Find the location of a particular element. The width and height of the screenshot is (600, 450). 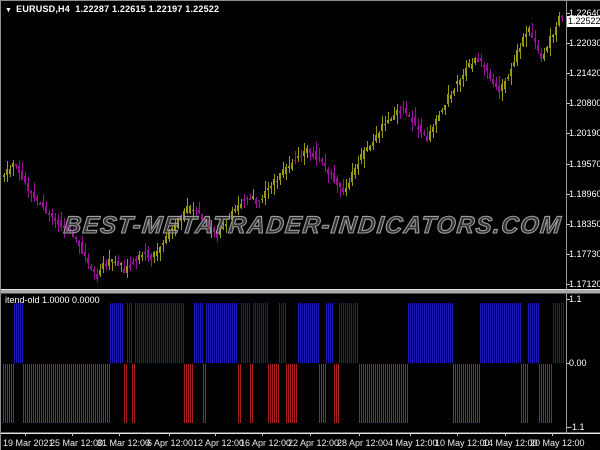

time-axis-label: 12 Apr 12:00 is located at coordinates (219, 443).